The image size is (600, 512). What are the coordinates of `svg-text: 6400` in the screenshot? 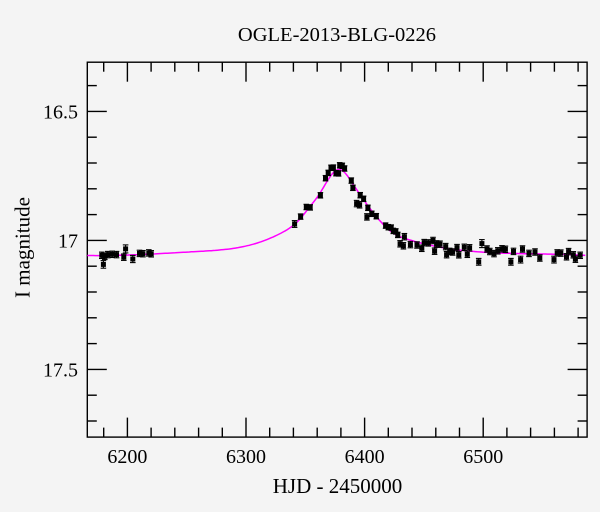 It's located at (365, 457).